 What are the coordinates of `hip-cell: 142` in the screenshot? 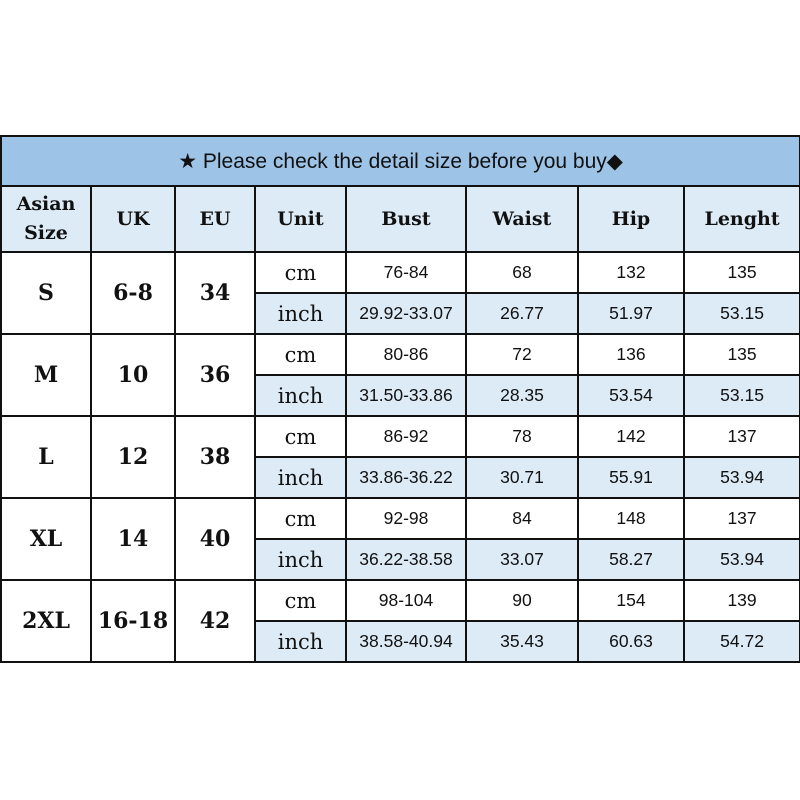 It's located at (631, 436).